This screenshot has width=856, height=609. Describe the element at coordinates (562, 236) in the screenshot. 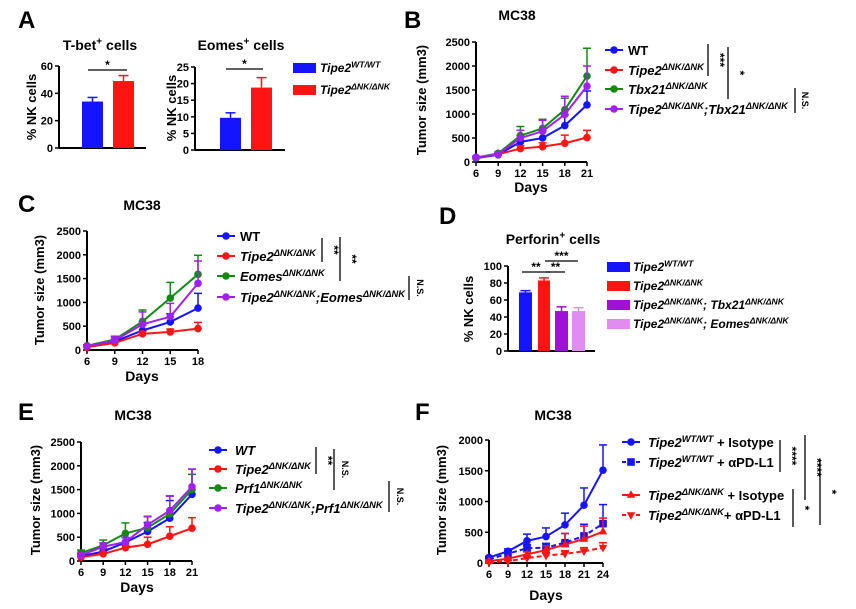

I see `superscript: +` at that location.